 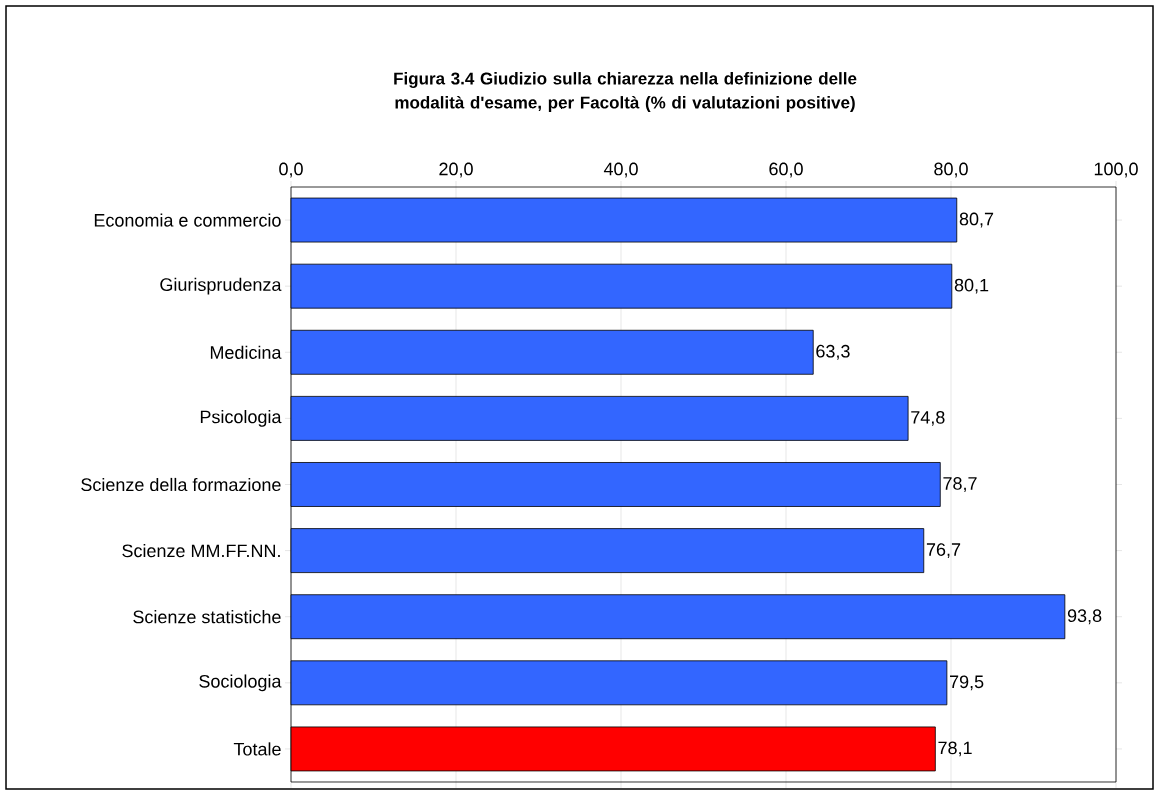 I want to click on y-tick-label: Scienze statistiche, so click(x=207, y=617).